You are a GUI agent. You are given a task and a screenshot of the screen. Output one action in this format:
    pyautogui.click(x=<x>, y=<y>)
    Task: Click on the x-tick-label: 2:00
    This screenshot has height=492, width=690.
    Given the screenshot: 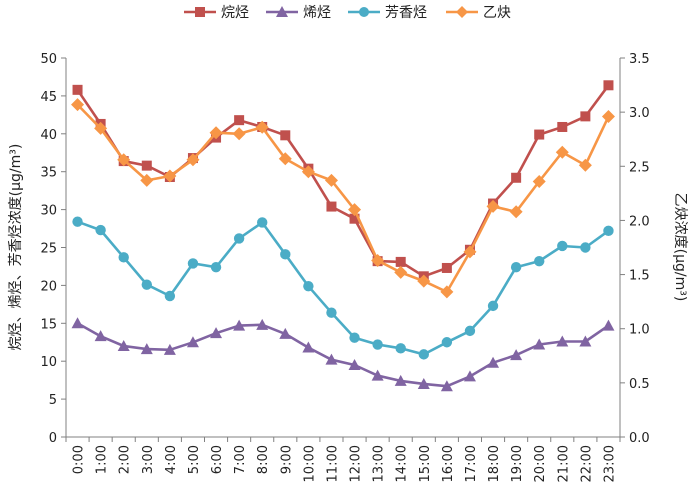 What is the action you would take?
    pyautogui.click(x=125, y=459)
    